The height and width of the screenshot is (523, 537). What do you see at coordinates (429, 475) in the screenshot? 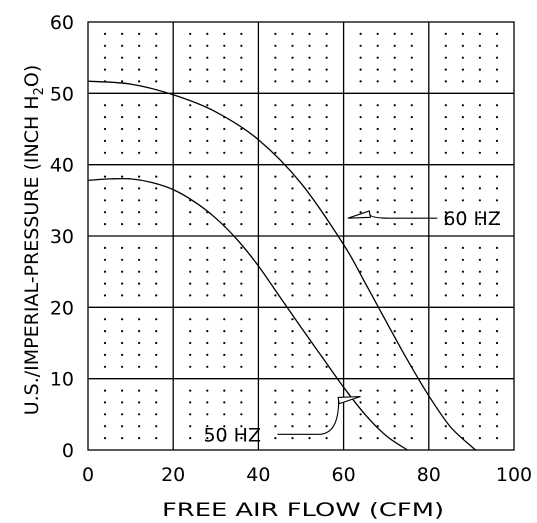
I see `x-tick-label: 80` at bounding box center [429, 475].